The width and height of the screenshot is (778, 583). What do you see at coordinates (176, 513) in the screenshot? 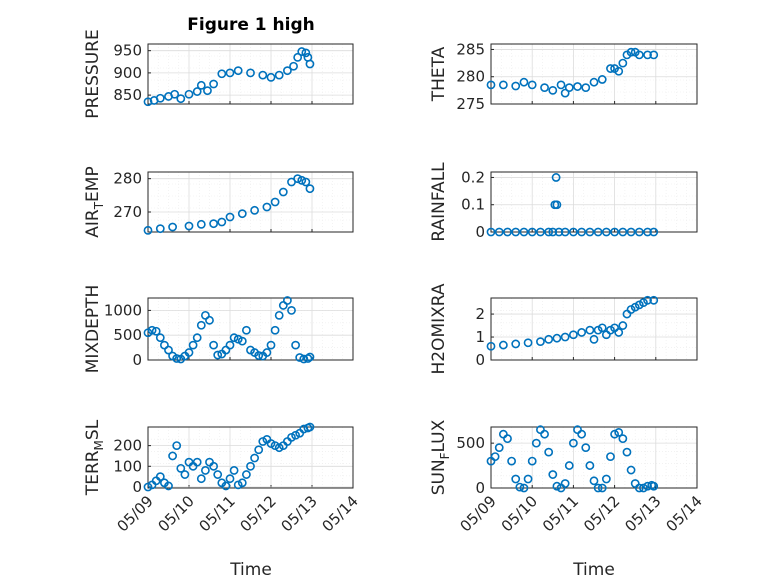
I see `x-tick-label: 05/10` at bounding box center [176, 513].